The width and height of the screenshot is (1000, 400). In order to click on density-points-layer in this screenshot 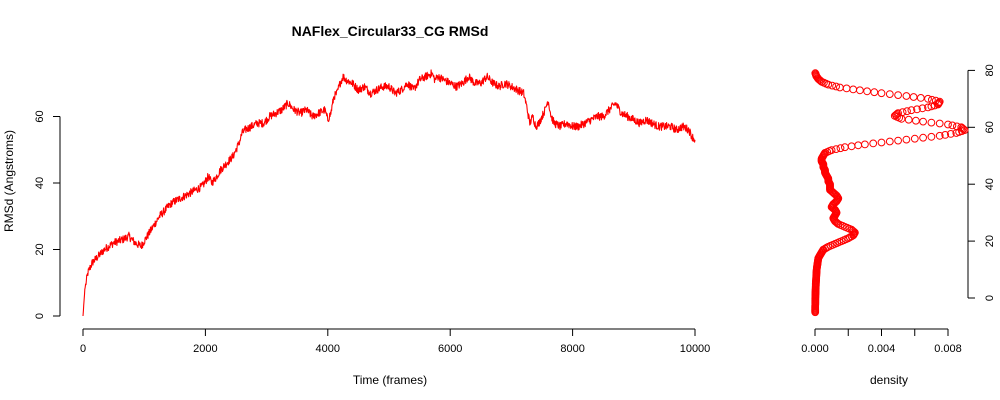, I will do `click(890, 193)`.